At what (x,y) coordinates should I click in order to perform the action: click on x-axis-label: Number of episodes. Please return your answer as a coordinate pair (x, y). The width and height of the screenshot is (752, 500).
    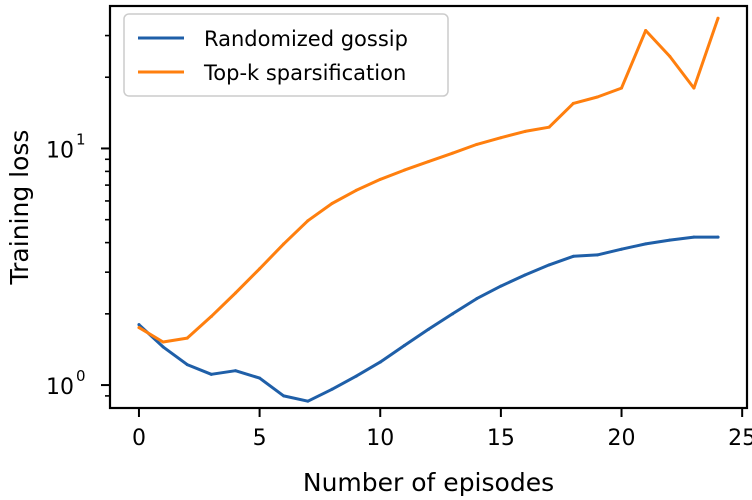
    Looking at the image, I should click on (428, 482).